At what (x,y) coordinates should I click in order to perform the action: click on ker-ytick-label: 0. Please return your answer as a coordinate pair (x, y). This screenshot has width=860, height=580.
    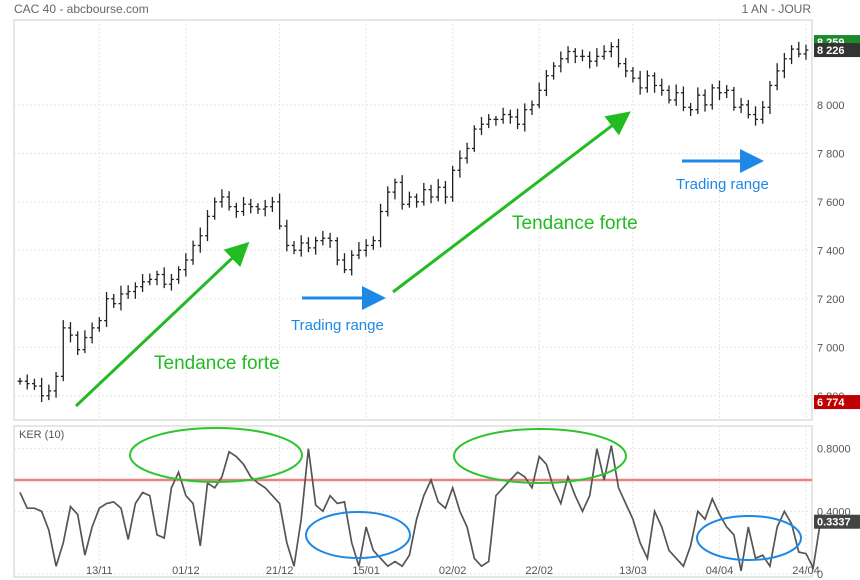
    Looking at the image, I should click on (820, 574).